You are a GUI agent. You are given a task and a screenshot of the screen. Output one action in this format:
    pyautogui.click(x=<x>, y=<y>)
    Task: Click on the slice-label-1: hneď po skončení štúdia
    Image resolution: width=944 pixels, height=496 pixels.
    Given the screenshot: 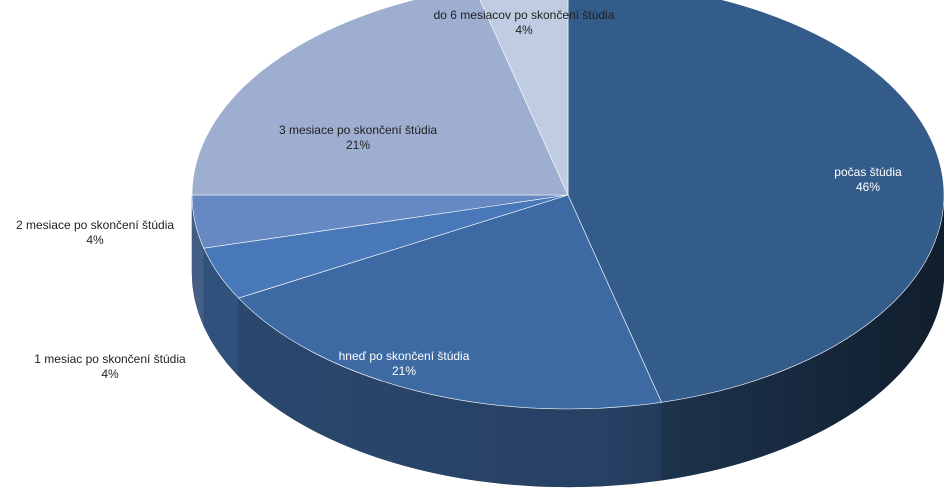 What is the action you would take?
    pyautogui.click(x=404, y=356)
    